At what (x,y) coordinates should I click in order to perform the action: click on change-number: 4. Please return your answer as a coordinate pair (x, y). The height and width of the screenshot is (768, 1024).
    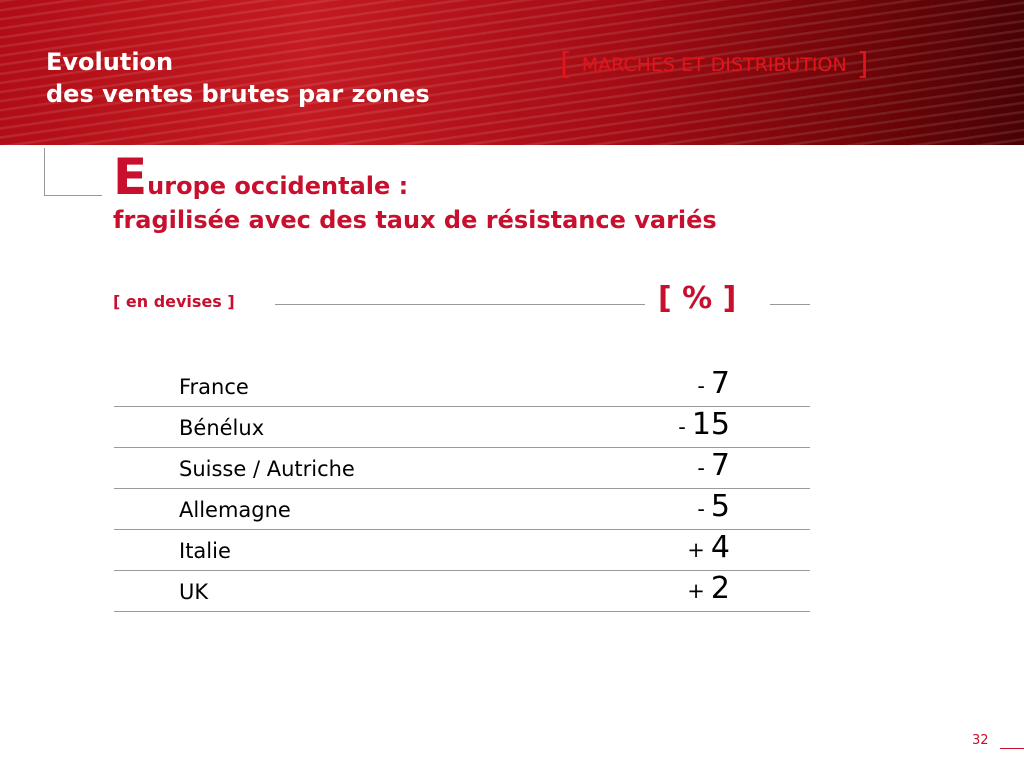
    Looking at the image, I should click on (720, 547).